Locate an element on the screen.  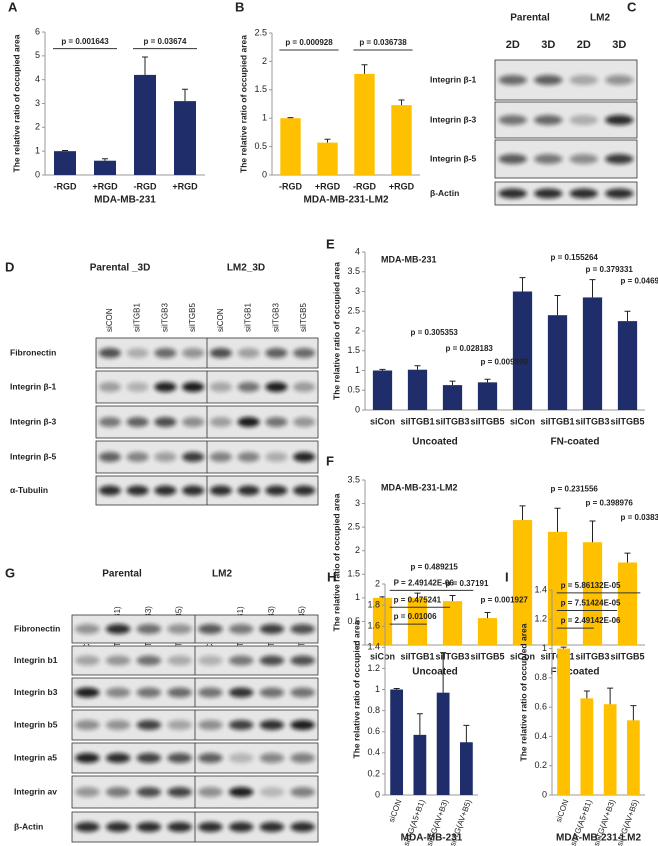
y-tick-label: 0 is located at coordinates (264, 174).